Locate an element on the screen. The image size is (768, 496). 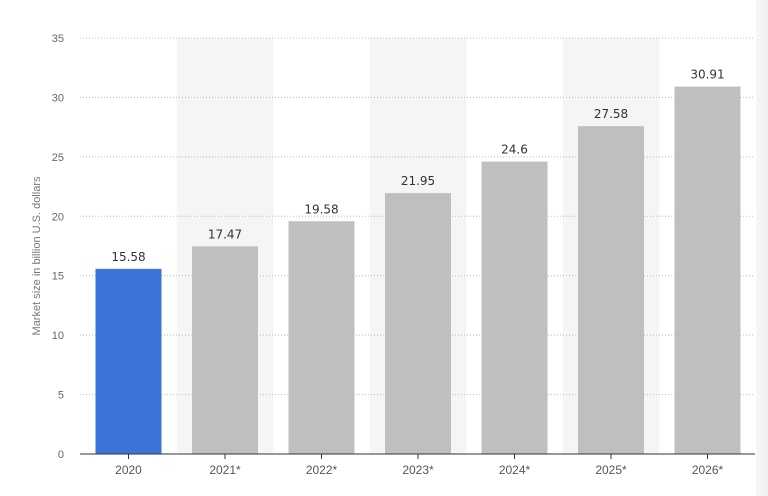
x-tick-label: 2023* is located at coordinates (418, 470).